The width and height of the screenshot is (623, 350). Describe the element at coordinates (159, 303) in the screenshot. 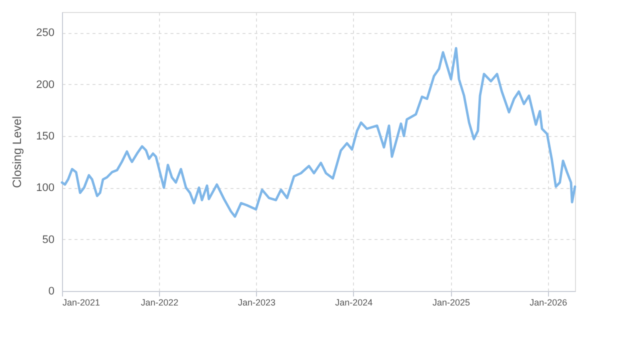

I see `x-tick-label: Jan-2022` at that location.